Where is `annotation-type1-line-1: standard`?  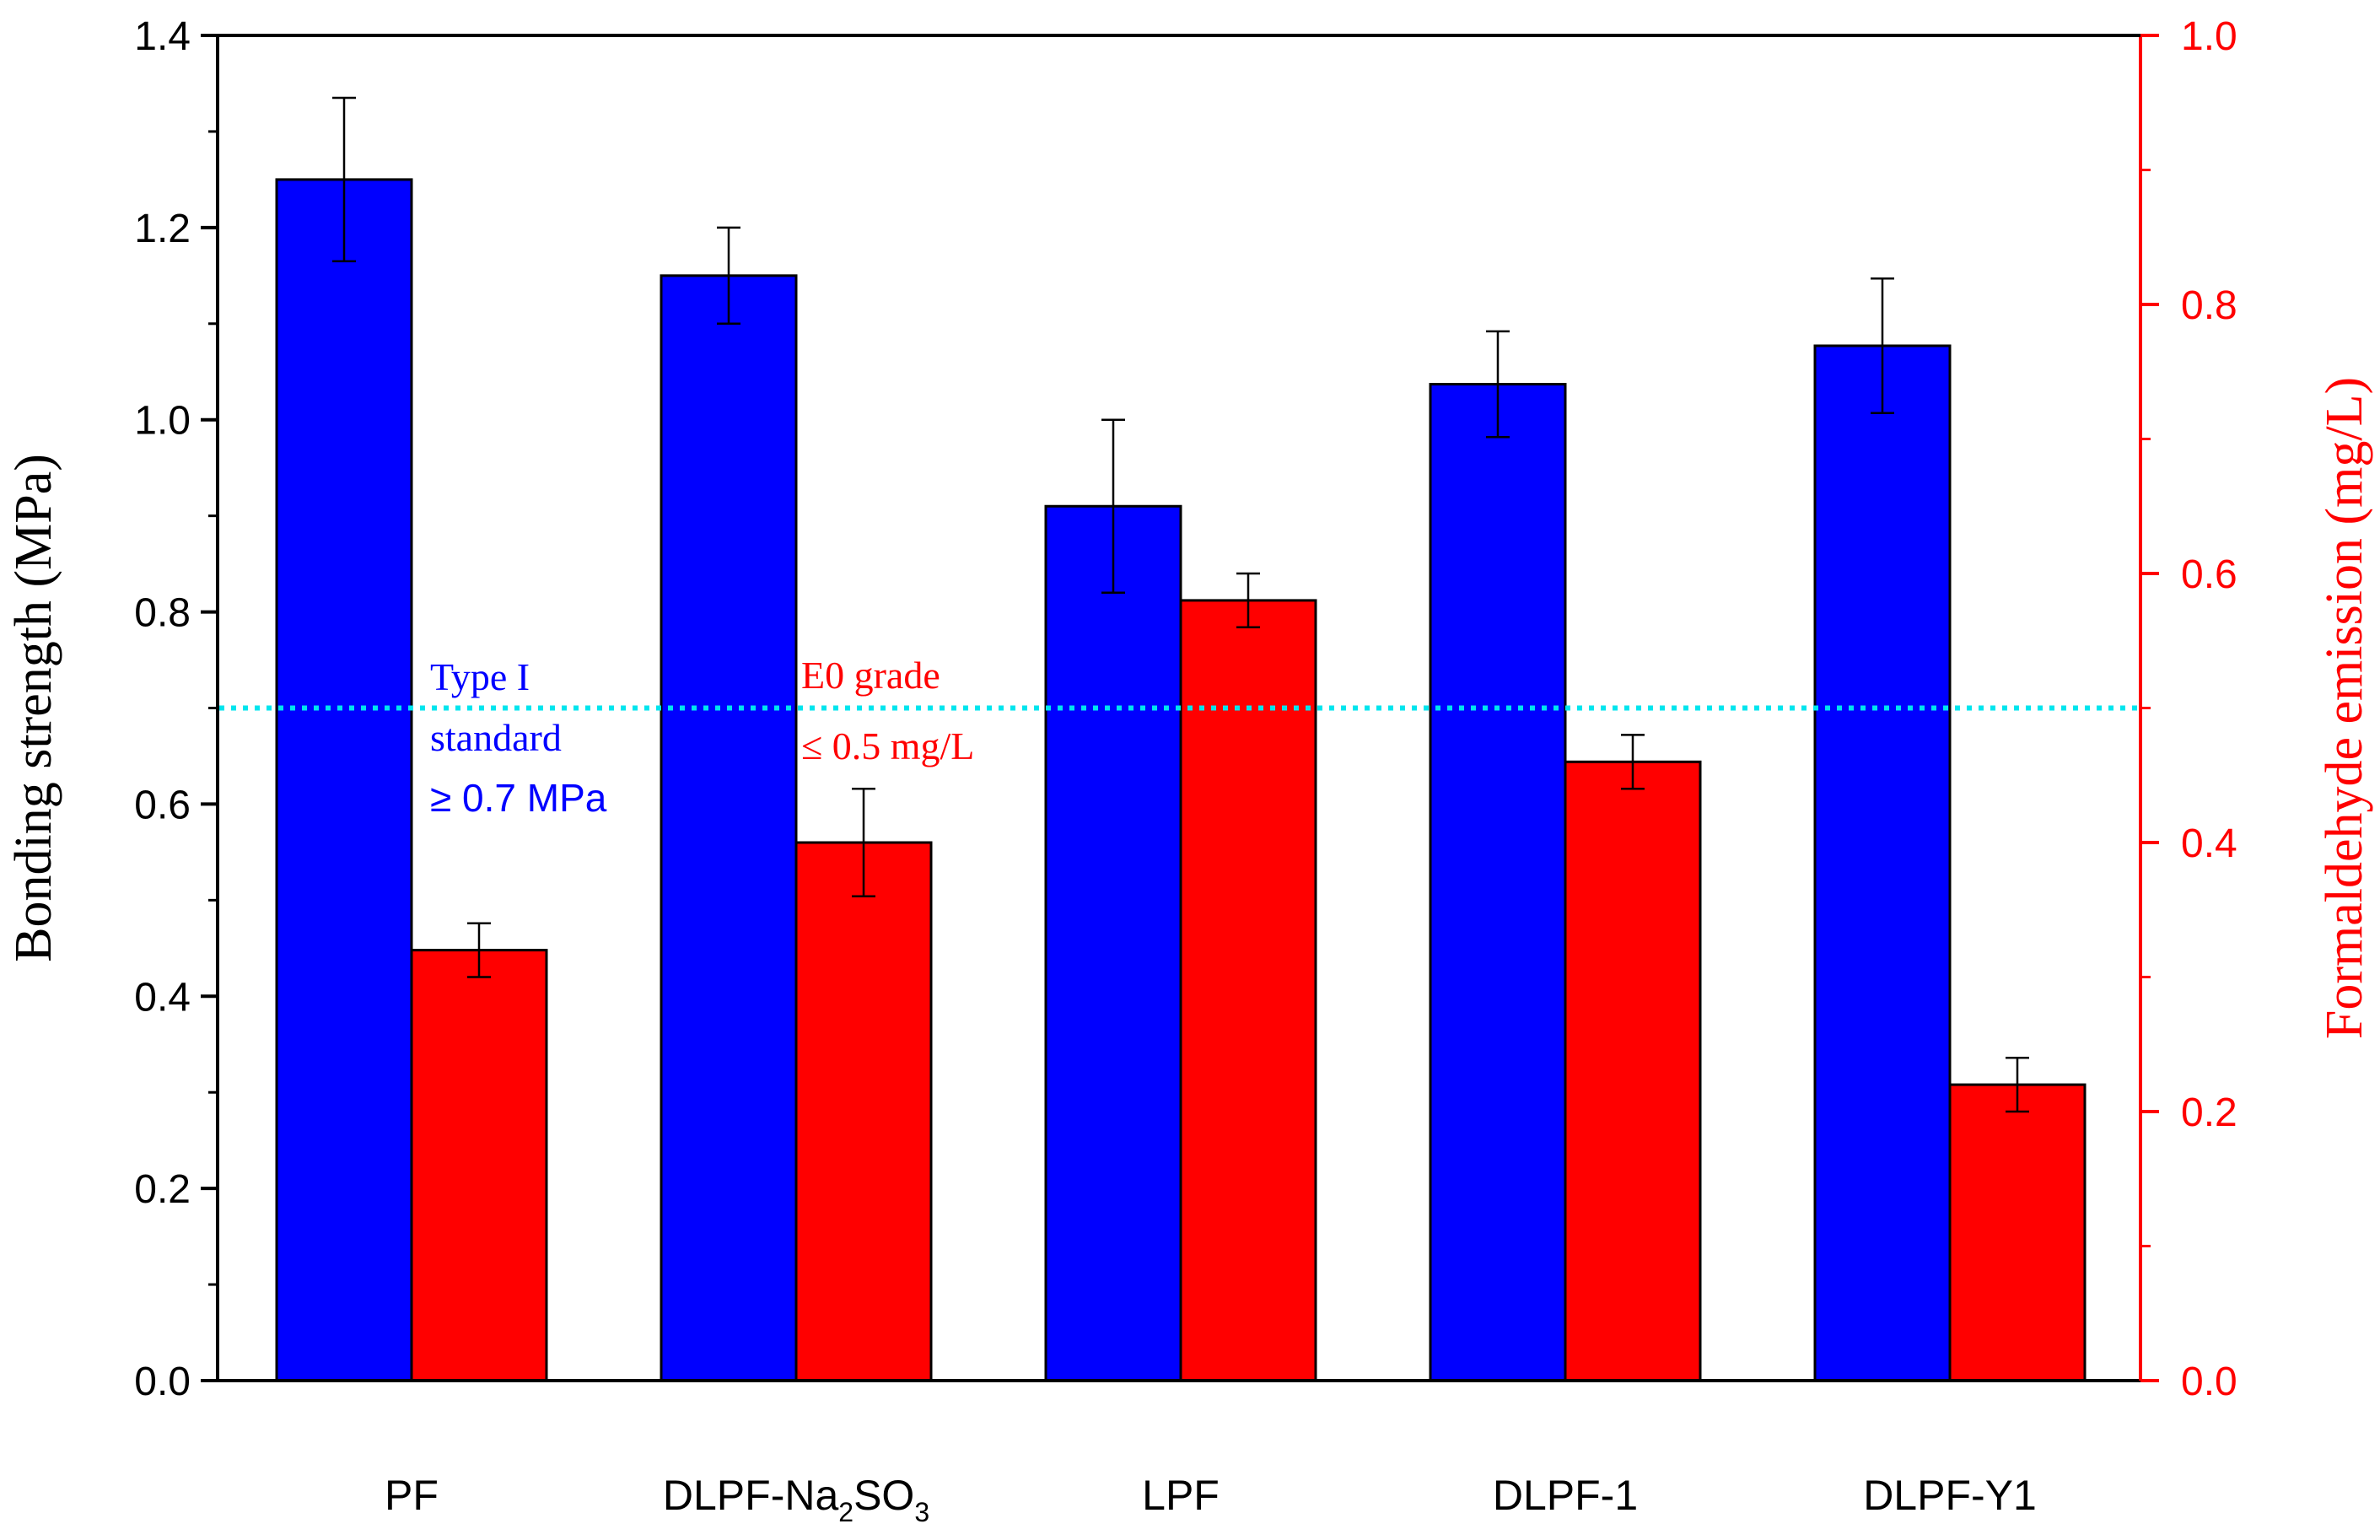
annotation-type1-line-1: standard is located at coordinates (496, 737).